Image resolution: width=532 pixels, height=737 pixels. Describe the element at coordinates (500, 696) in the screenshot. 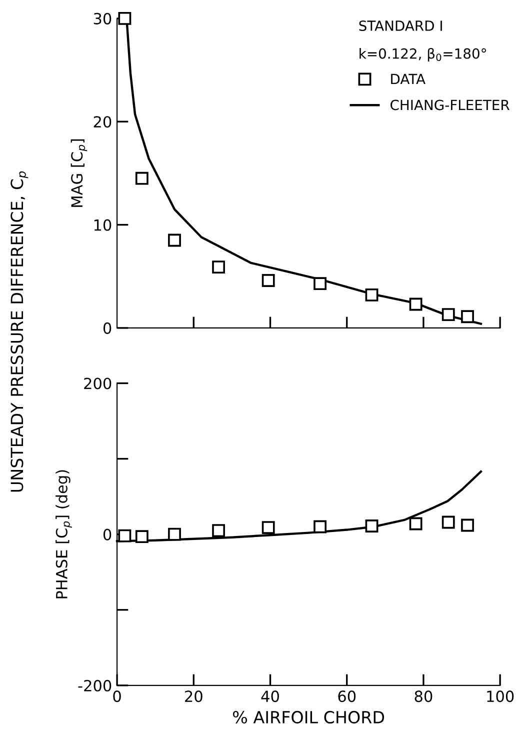

I see `x-tick-label: 100` at that location.